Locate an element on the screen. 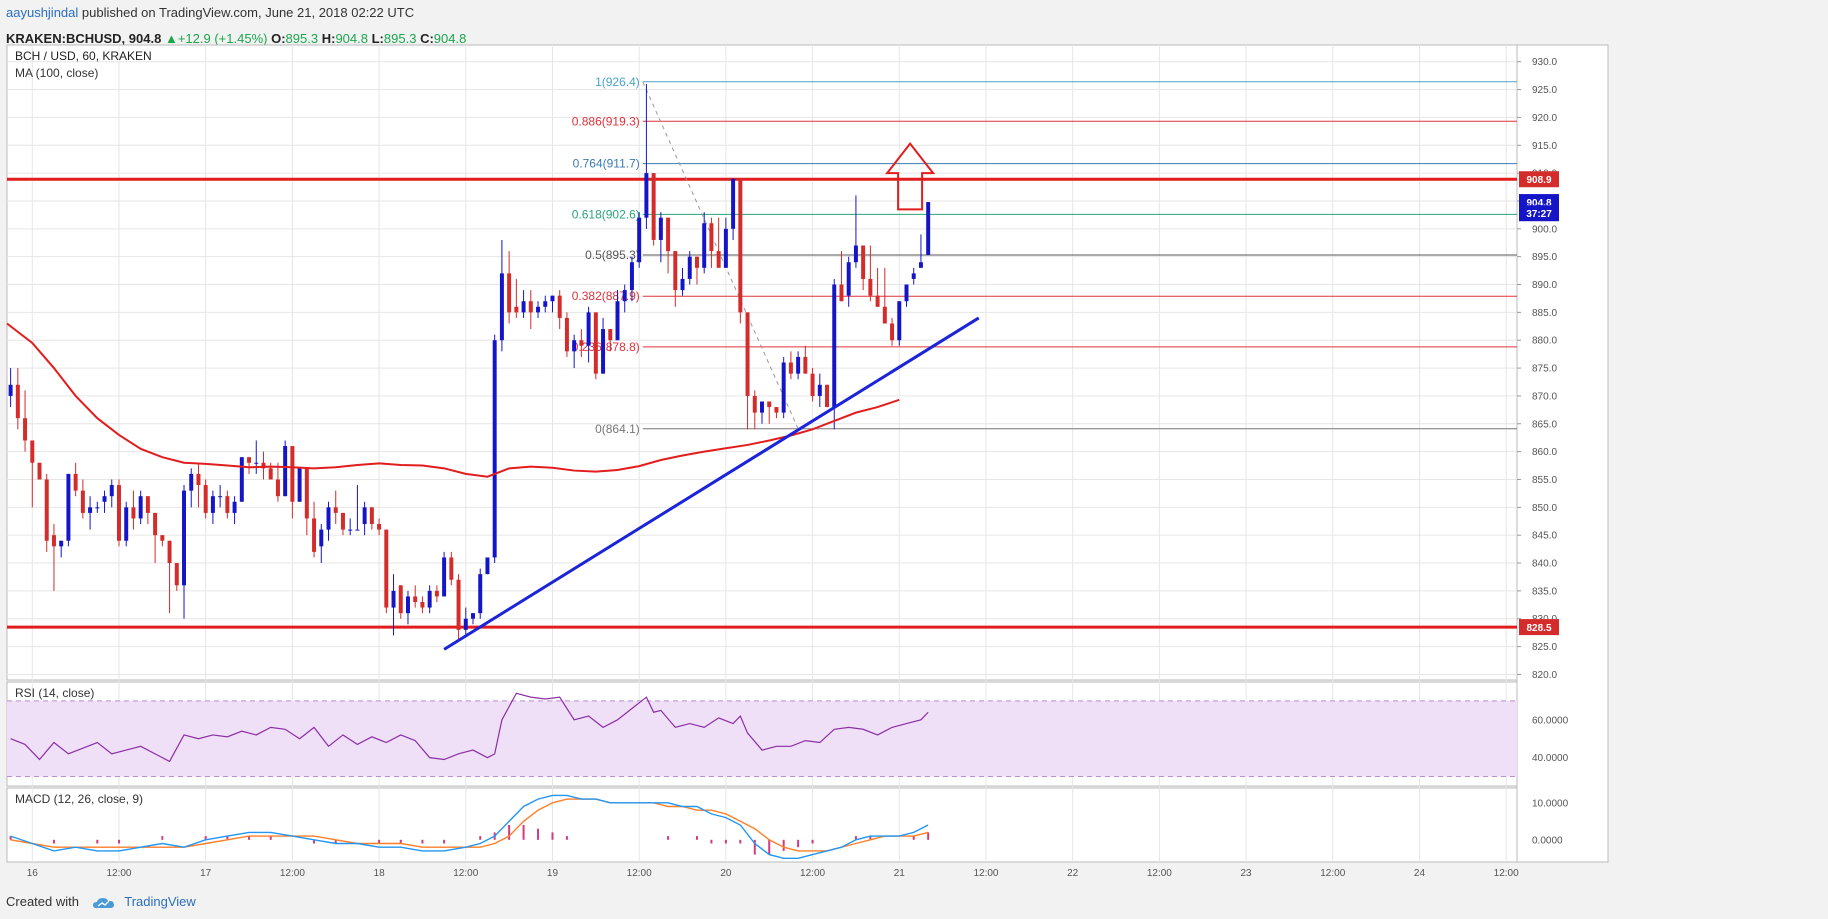  low-label: L: is located at coordinates (377, 38).